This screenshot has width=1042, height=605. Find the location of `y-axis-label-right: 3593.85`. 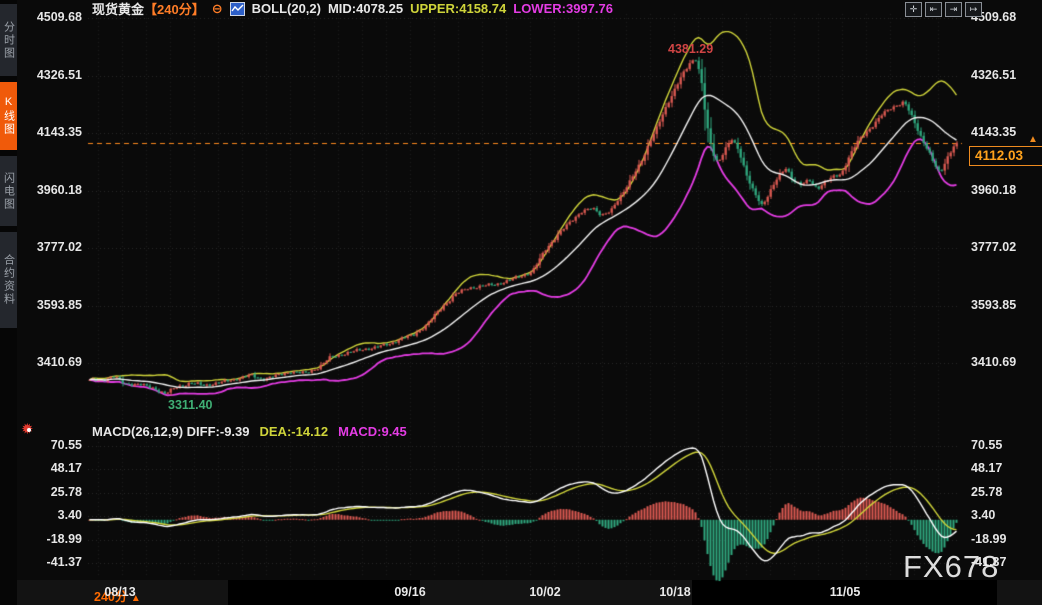

y-axis-label-right: 3593.85 is located at coordinates (994, 304).